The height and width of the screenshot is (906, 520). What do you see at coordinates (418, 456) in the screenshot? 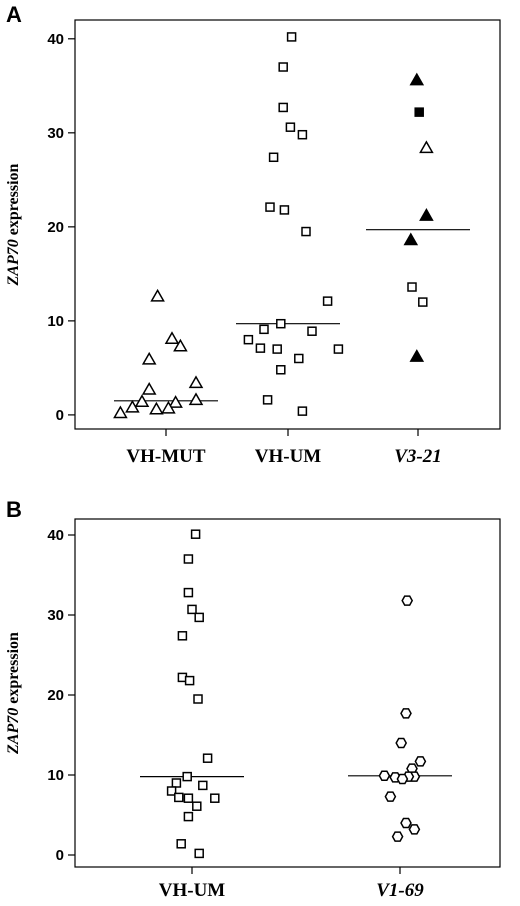
I see `x-category-label: V3-21` at bounding box center [418, 456].